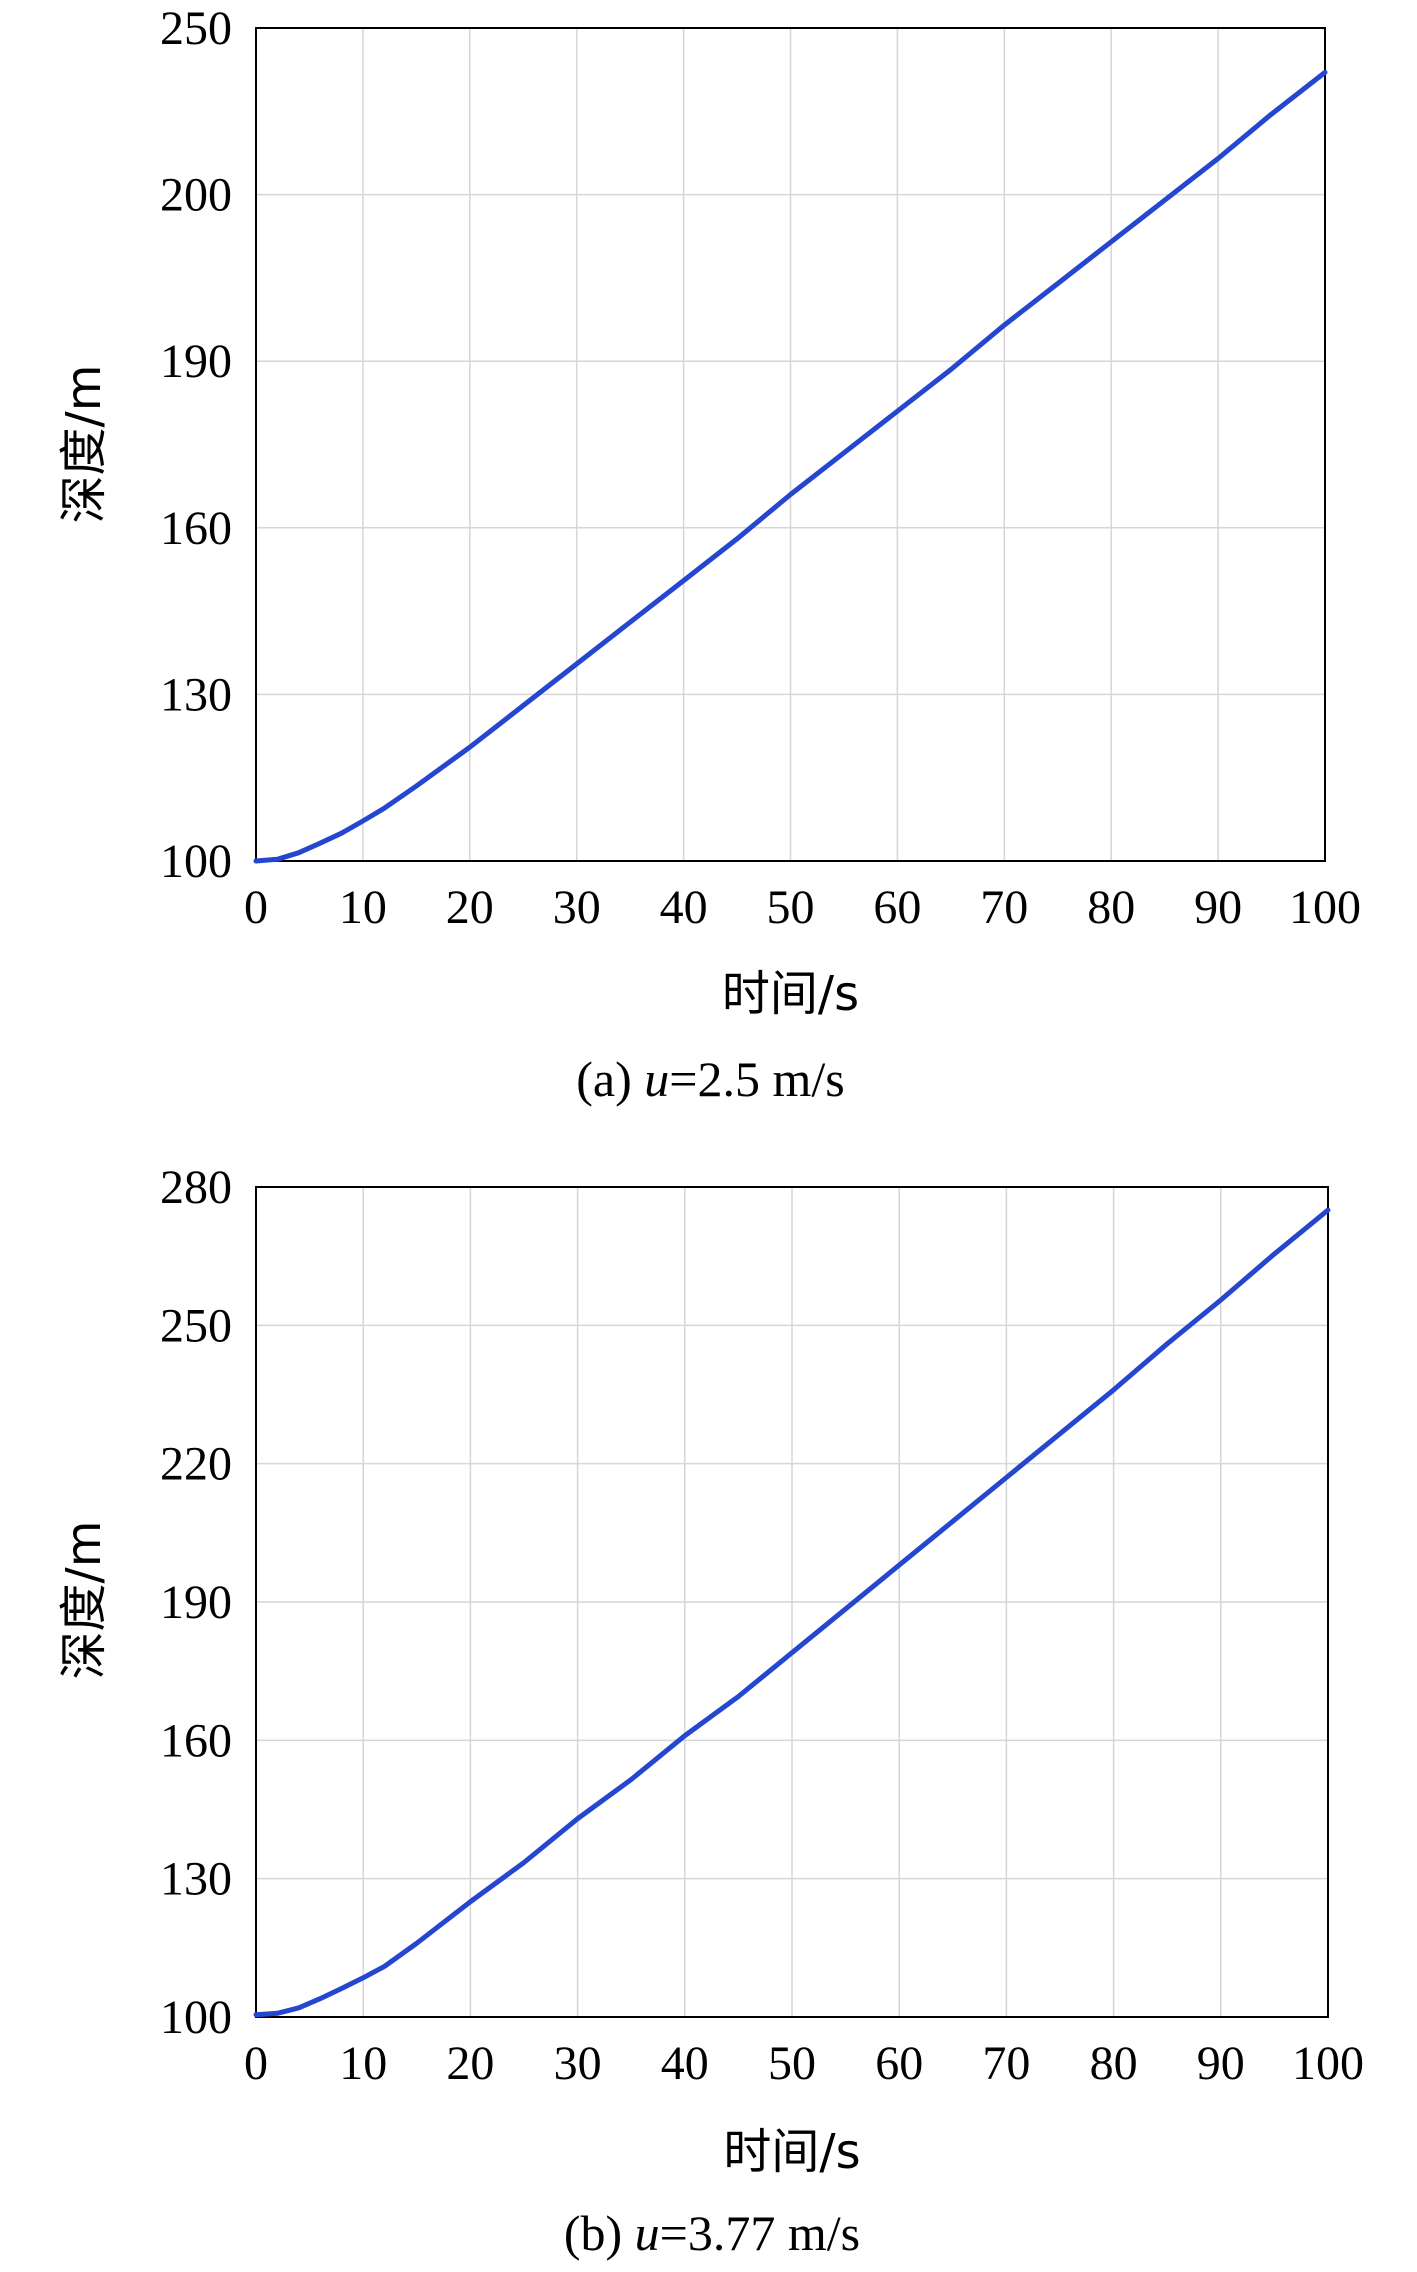  Describe the element at coordinates (196, 1187) in the screenshot. I see `chart-b-y-tick-label: 280` at that location.